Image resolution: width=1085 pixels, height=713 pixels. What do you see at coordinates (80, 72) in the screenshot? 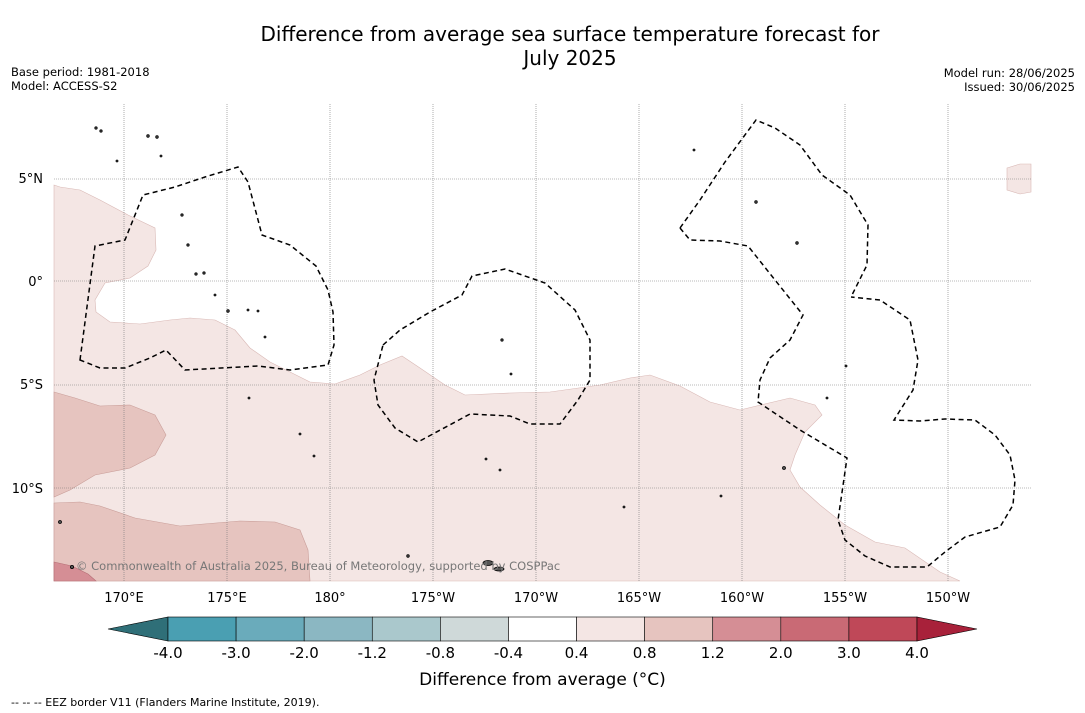
I see `base-period-text: Base period: 1981-2018` at bounding box center [80, 72].